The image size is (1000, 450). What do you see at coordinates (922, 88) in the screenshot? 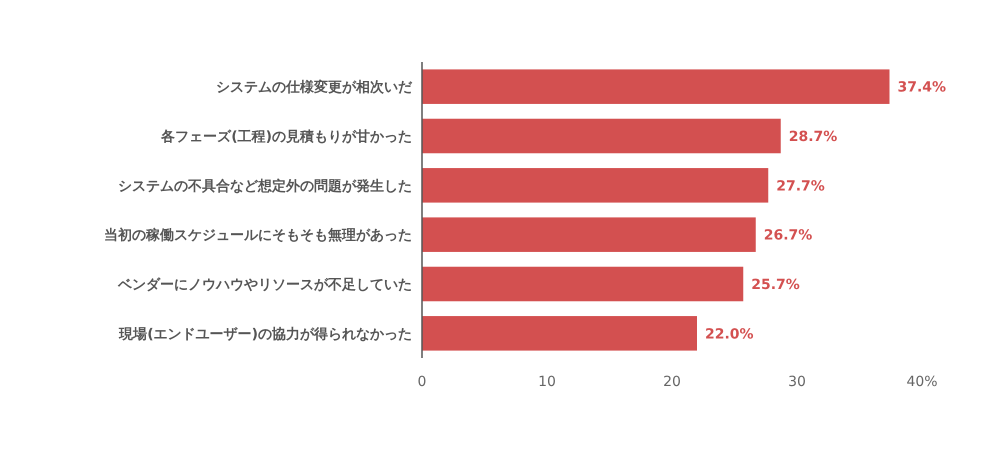
I see `data-label: 37.4%` at bounding box center [922, 88].